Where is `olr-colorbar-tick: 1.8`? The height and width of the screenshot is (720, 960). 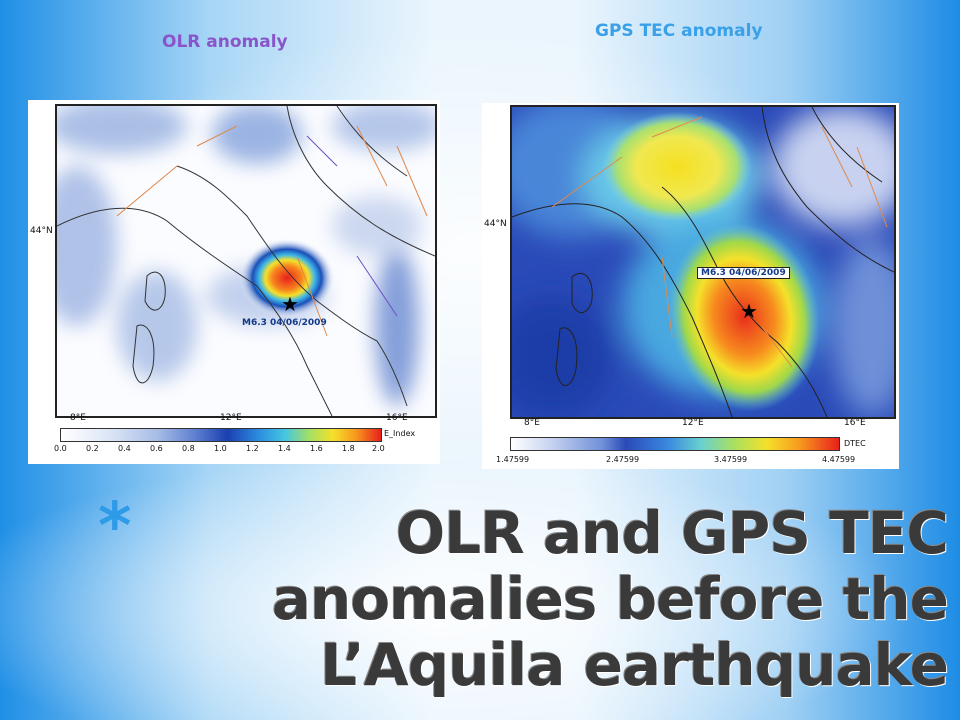
olr-colorbar-tick: 1.8 is located at coordinates (348, 448).